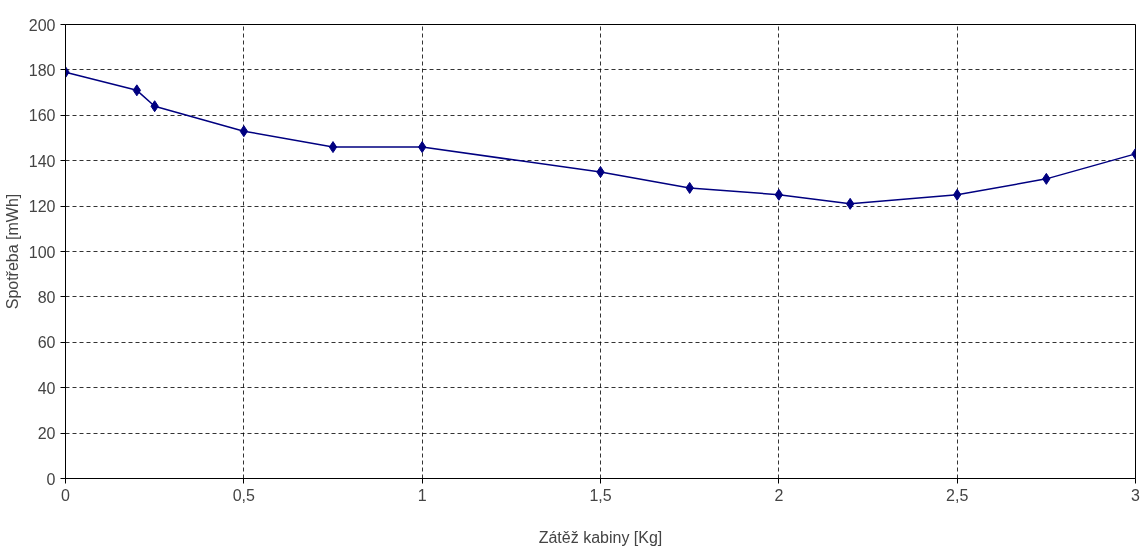 The width and height of the screenshot is (1141, 548). Describe the element at coordinates (42, 161) in the screenshot. I see `y-tick-label: 140` at that location.